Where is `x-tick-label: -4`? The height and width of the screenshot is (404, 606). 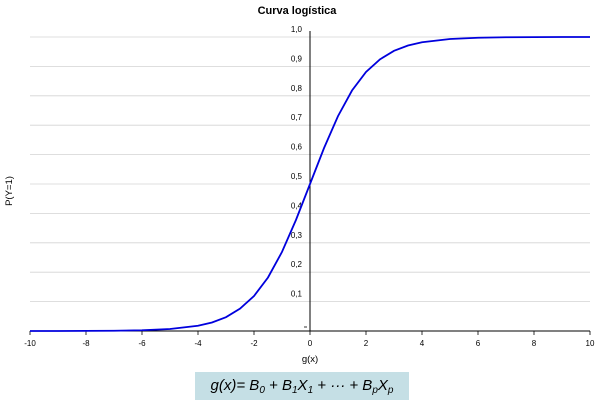 x-tick-label: -4 is located at coordinates (198, 343).